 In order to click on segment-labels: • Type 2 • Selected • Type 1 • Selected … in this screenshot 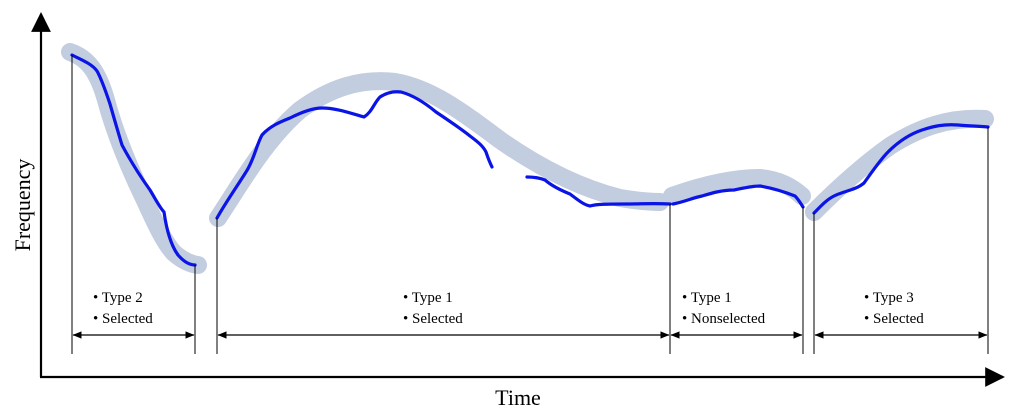, I will do `click(508, 308)`.